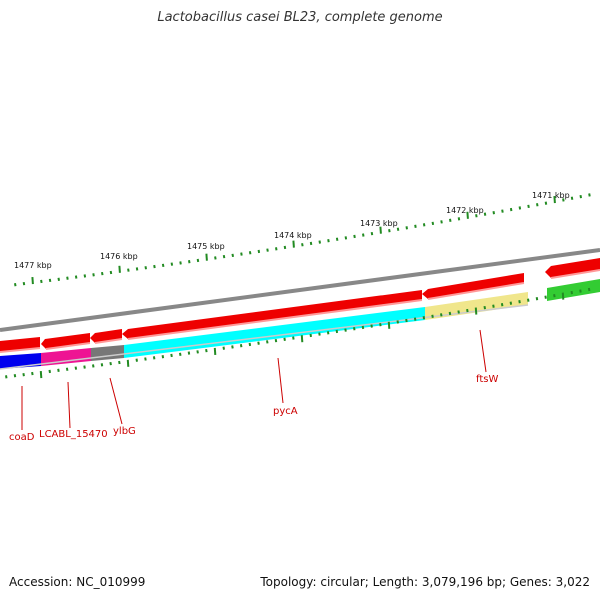  I want to click on gene-label-leaders, so click(254, 379).